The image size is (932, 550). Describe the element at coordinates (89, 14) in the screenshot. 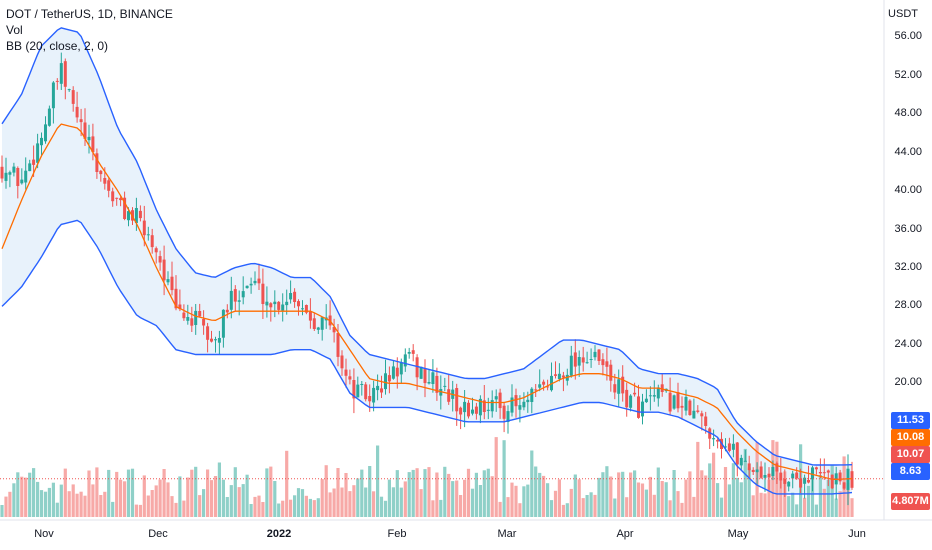

I see `symbol-title: DOT / TetherUS, 1D, BINANCE` at that location.